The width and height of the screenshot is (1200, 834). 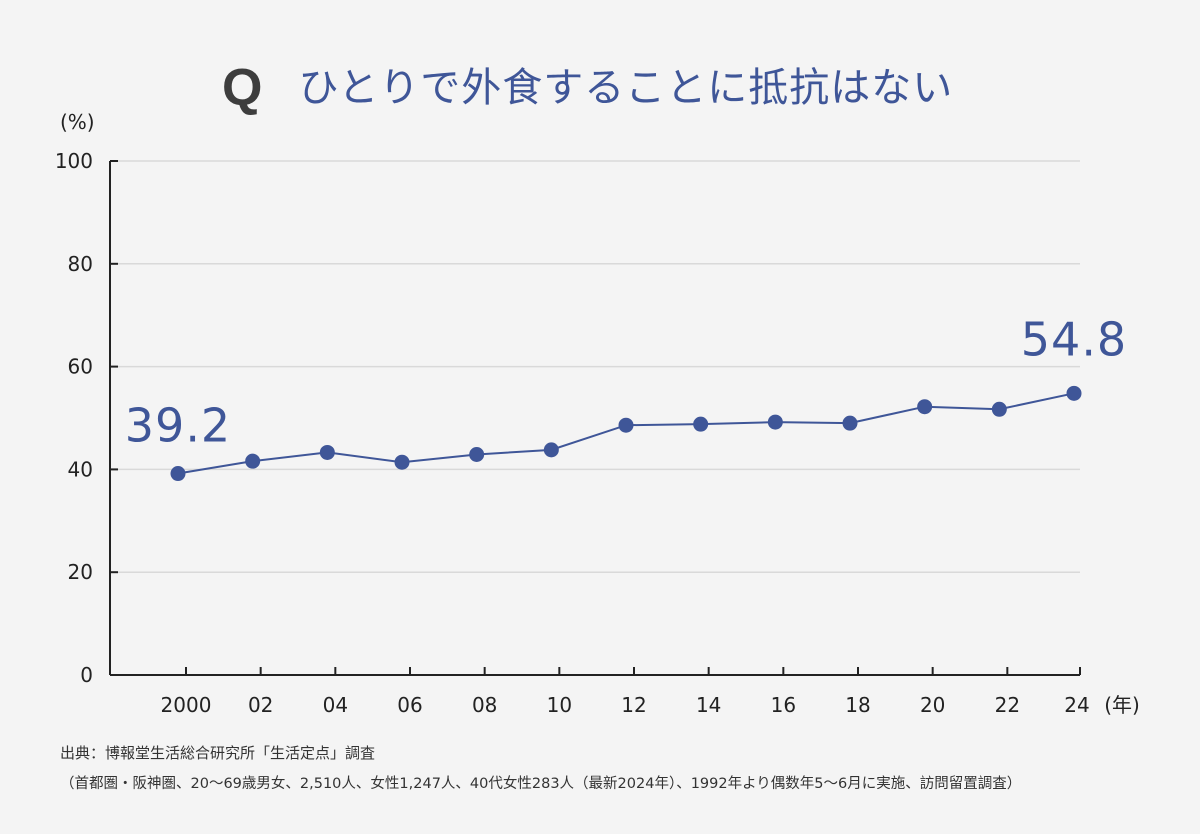 I want to click on x-axis-unit-label: (年), so click(x=1122, y=705).